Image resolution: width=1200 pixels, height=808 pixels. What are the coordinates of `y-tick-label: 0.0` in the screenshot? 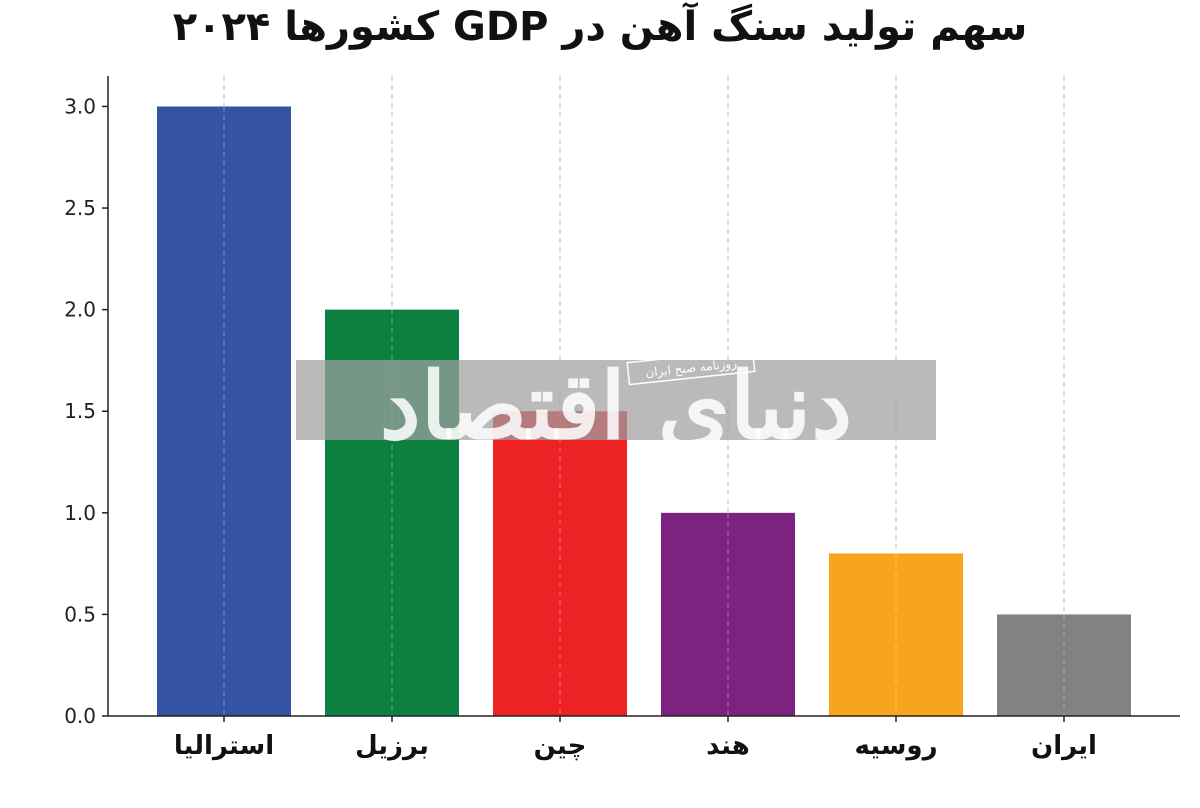 It's located at (80, 716).